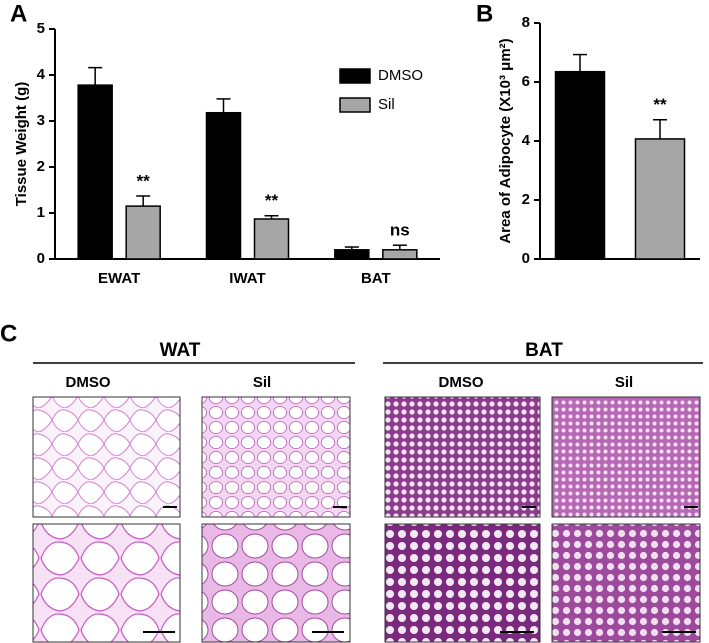 The image size is (709, 643). Describe the element at coordinates (505, 140) in the screenshot. I see `y-axis-label: Area of Adipocyte (X10³ μm²)` at that location.